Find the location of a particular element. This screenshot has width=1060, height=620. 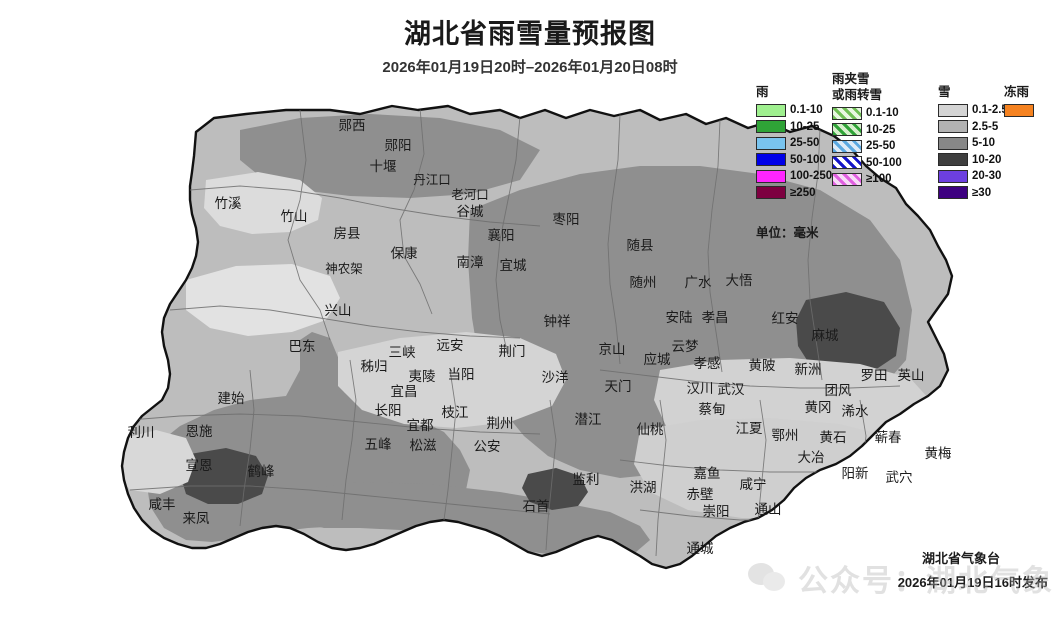

legend-label: ≥30 is located at coordinates (982, 192).